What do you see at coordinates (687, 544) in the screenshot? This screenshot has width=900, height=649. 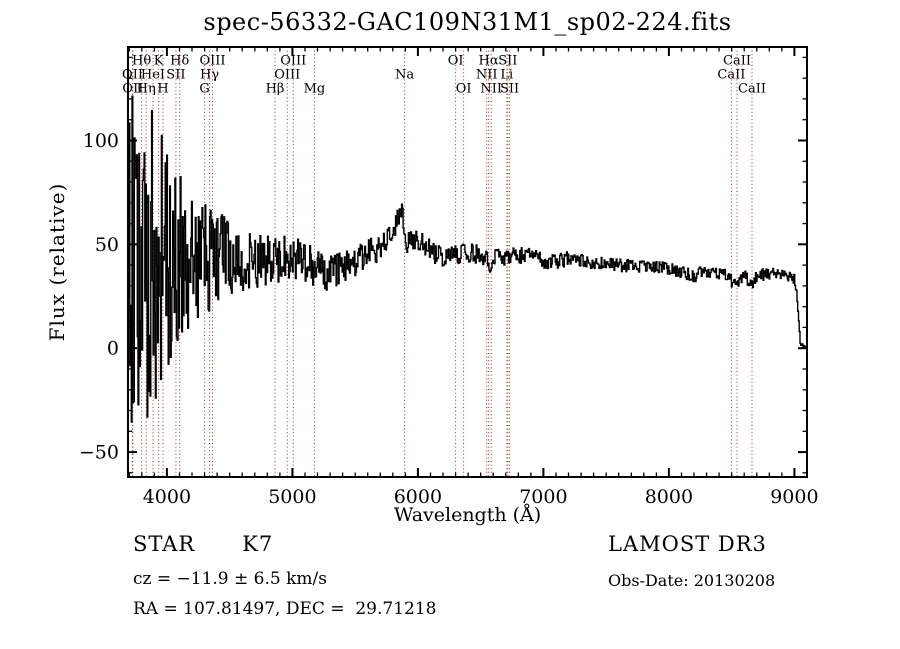 I see `survey-release-label: LAMOST DR3` at bounding box center [687, 544].